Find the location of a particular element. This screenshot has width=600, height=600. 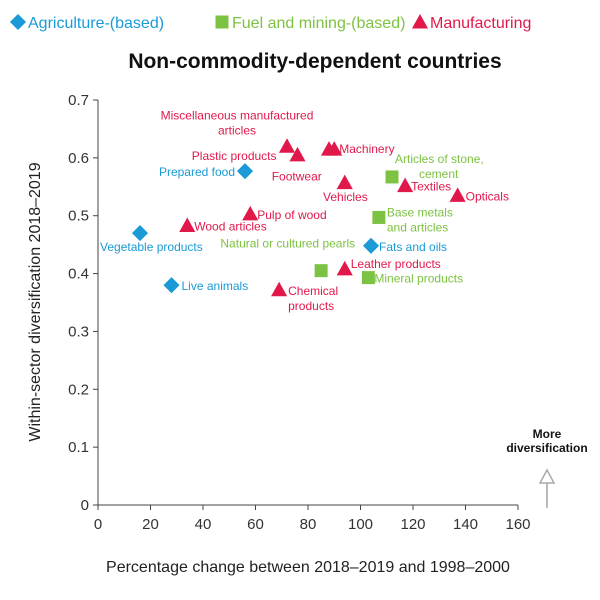

legend-entry: Agriculture-(based) is located at coordinates (86, 22).